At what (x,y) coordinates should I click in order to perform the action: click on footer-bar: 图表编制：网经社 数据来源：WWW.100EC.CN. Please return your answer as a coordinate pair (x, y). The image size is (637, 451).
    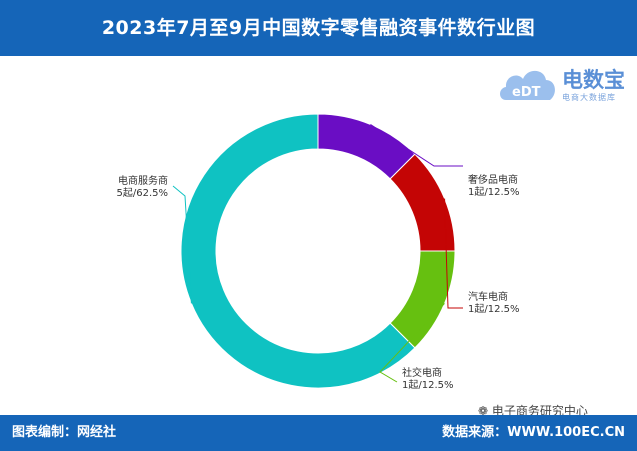
    Looking at the image, I should click on (318, 433).